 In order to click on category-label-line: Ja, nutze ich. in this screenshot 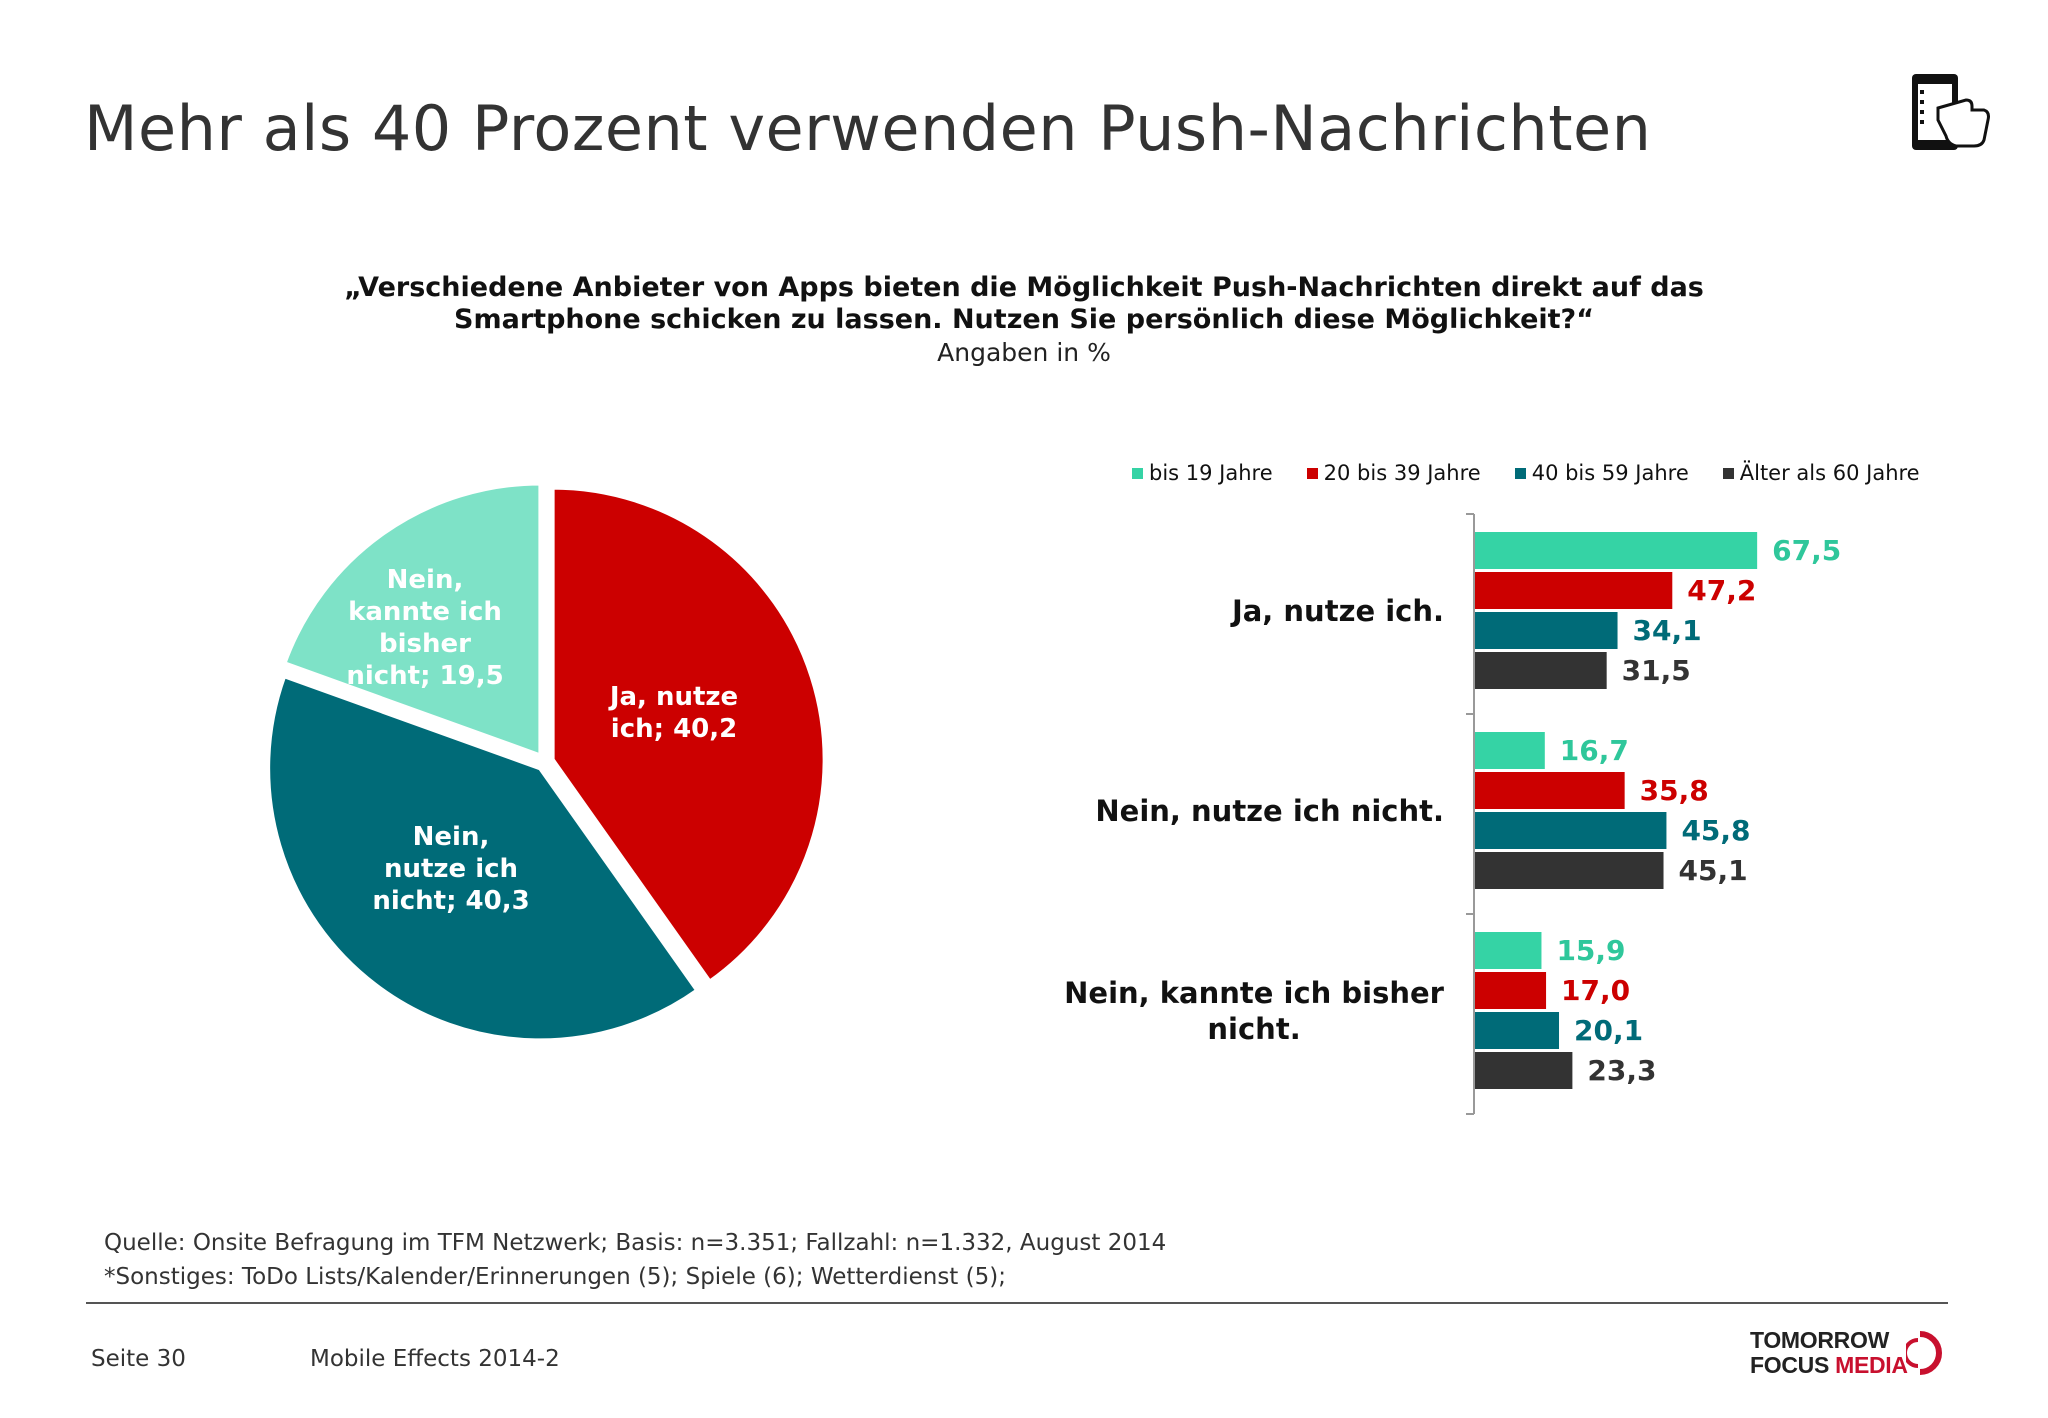, I will do `click(1337, 610)`.